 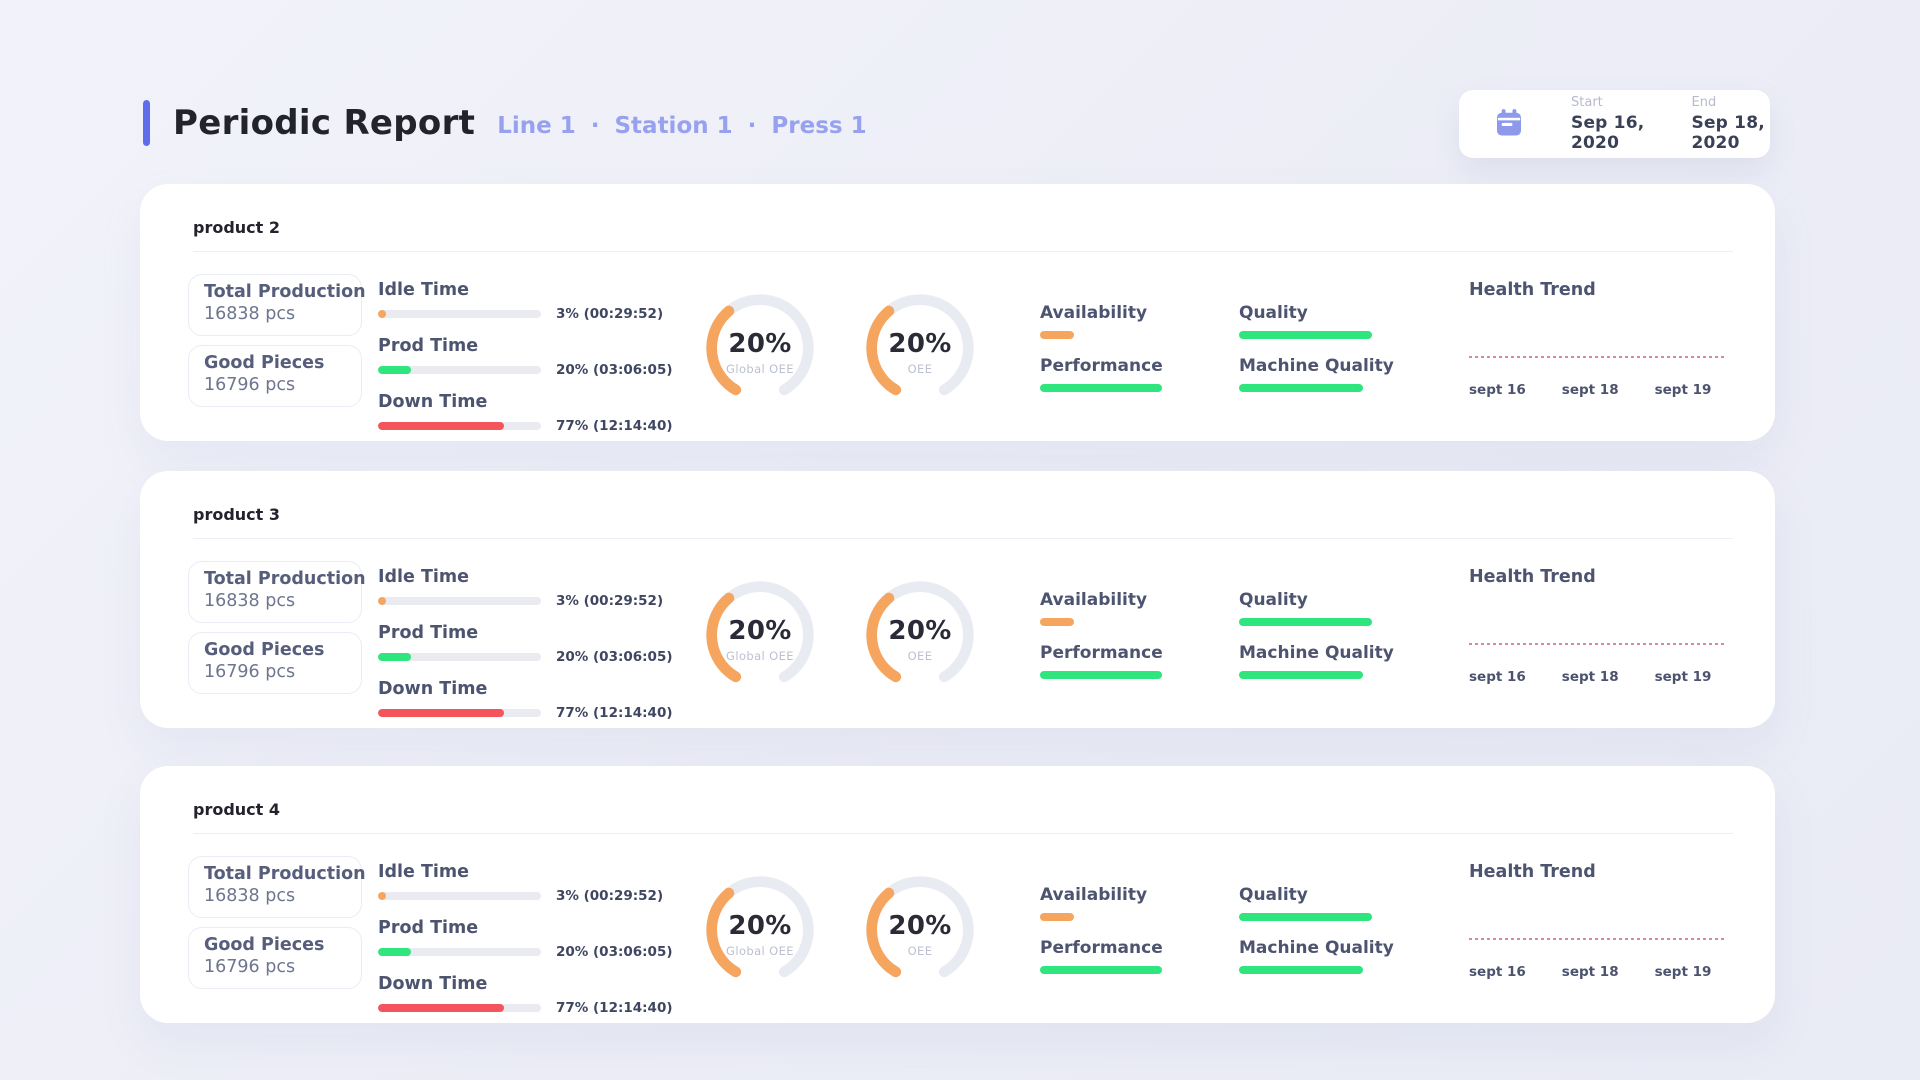 I want to click on breadcrumb-press: Press 1, so click(x=819, y=126).